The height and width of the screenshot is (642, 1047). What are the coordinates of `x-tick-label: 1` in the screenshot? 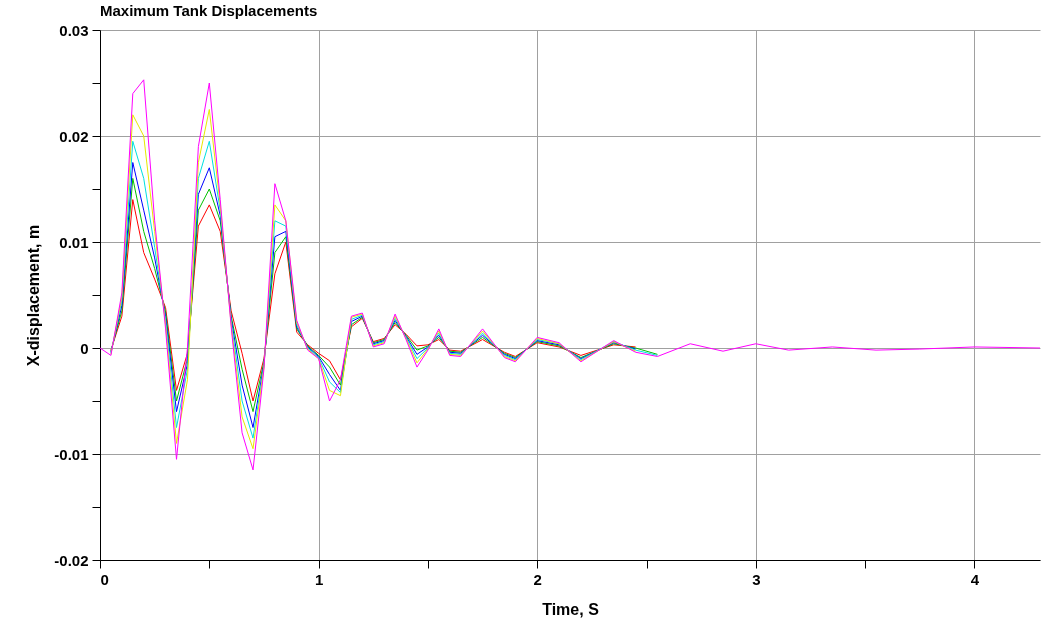 It's located at (319, 579).